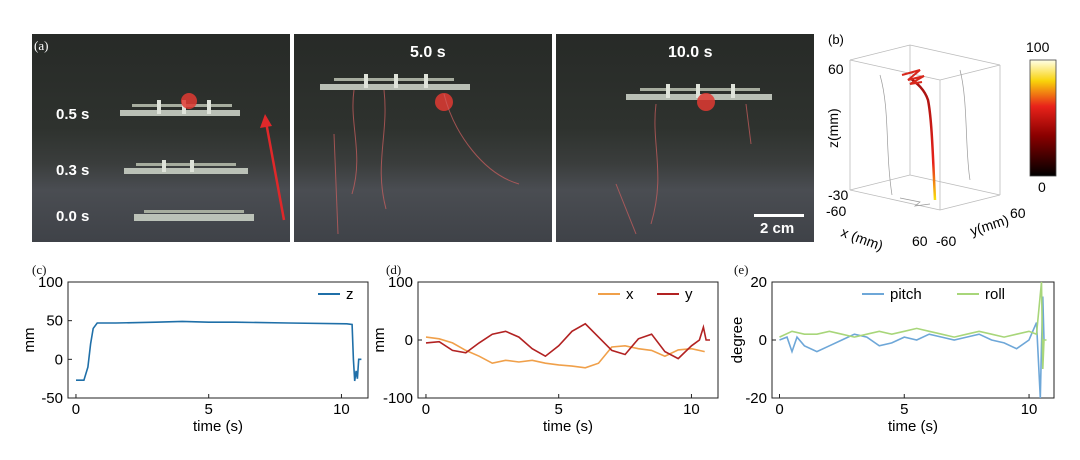 This screenshot has width=1080, height=460. What do you see at coordinates (565, 352) in the screenshot?
I see `series-line-x` at bounding box center [565, 352].